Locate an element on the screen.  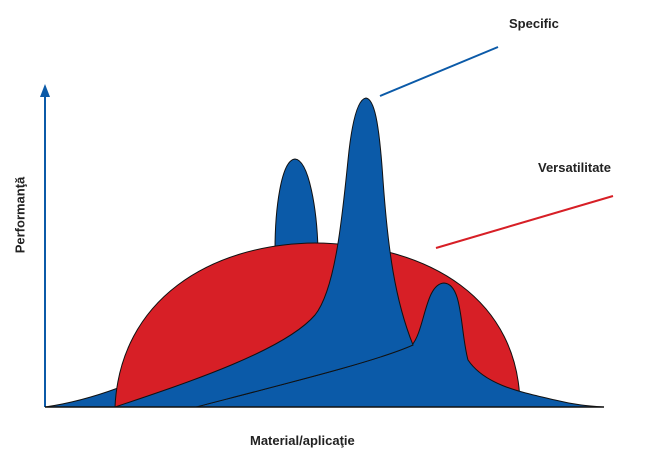
left-blue-tail is located at coordinates (81, 397).